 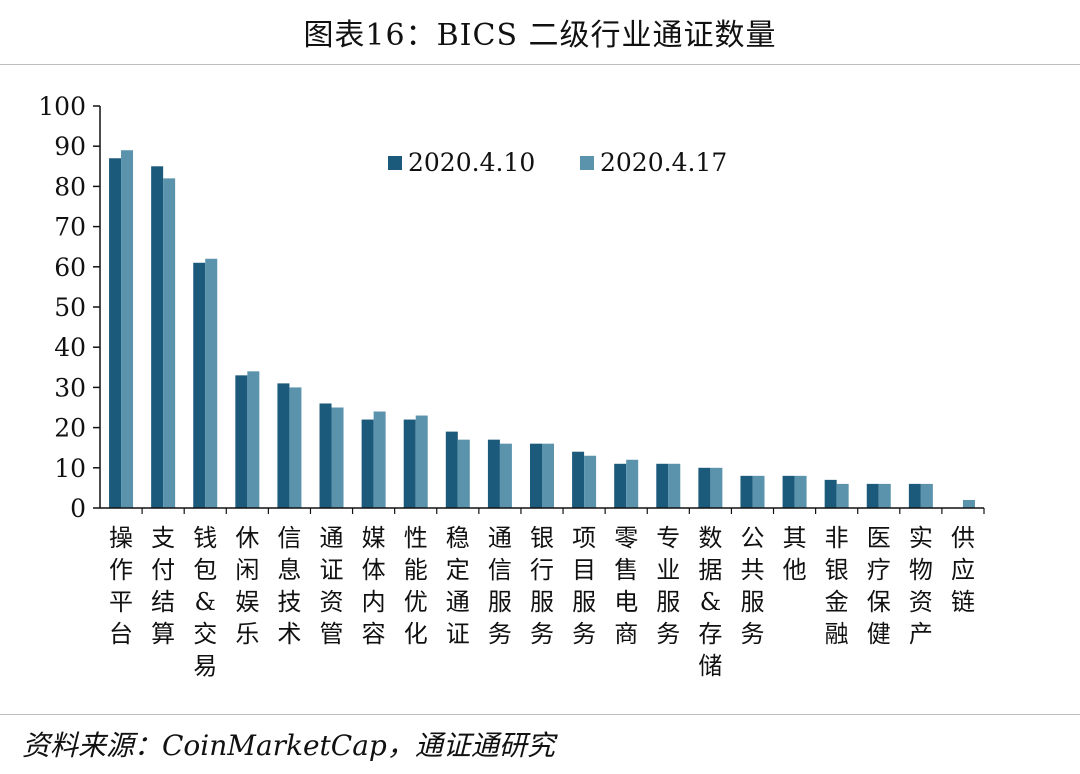 What do you see at coordinates (963, 570) in the screenshot?
I see `x-tick-label: 供应链` at bounding box center [963, 570].